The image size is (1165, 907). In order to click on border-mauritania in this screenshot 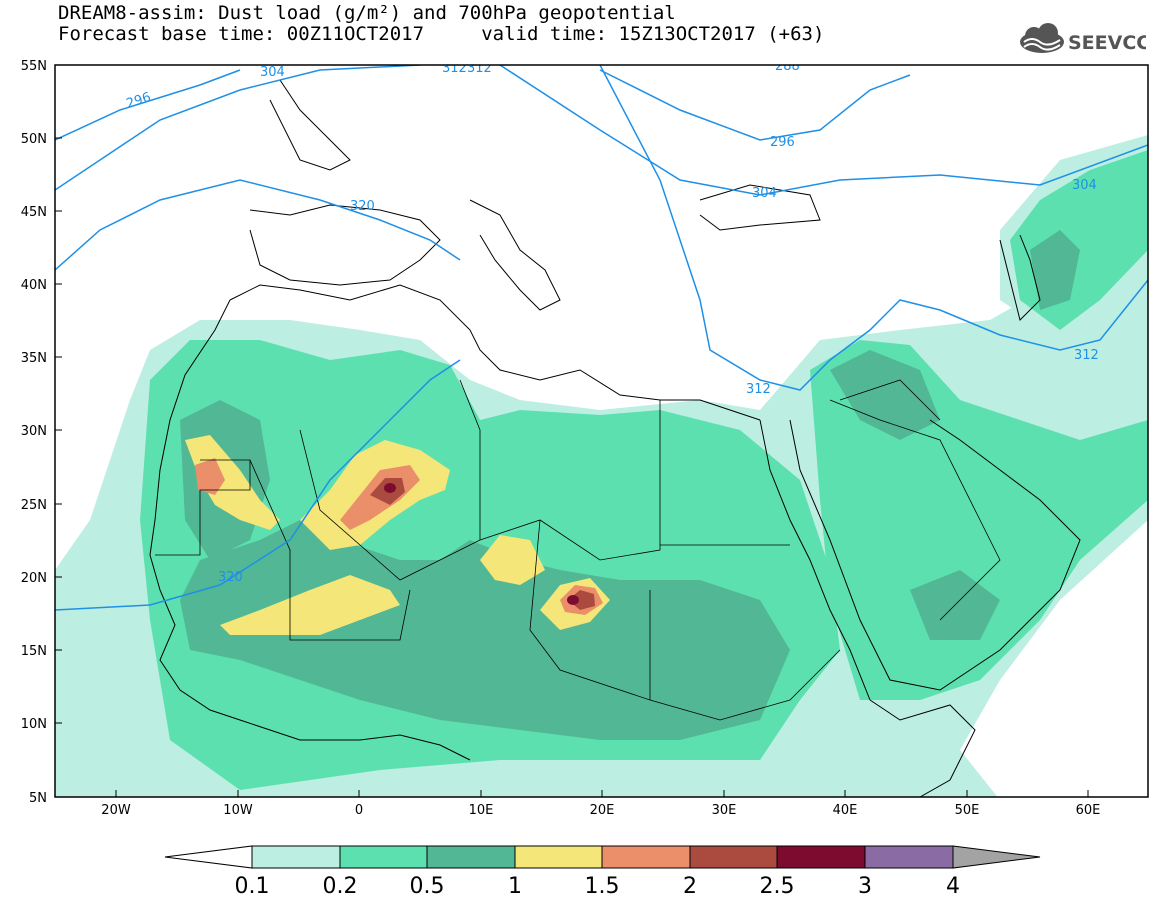, I will do `click(203, 507)`.